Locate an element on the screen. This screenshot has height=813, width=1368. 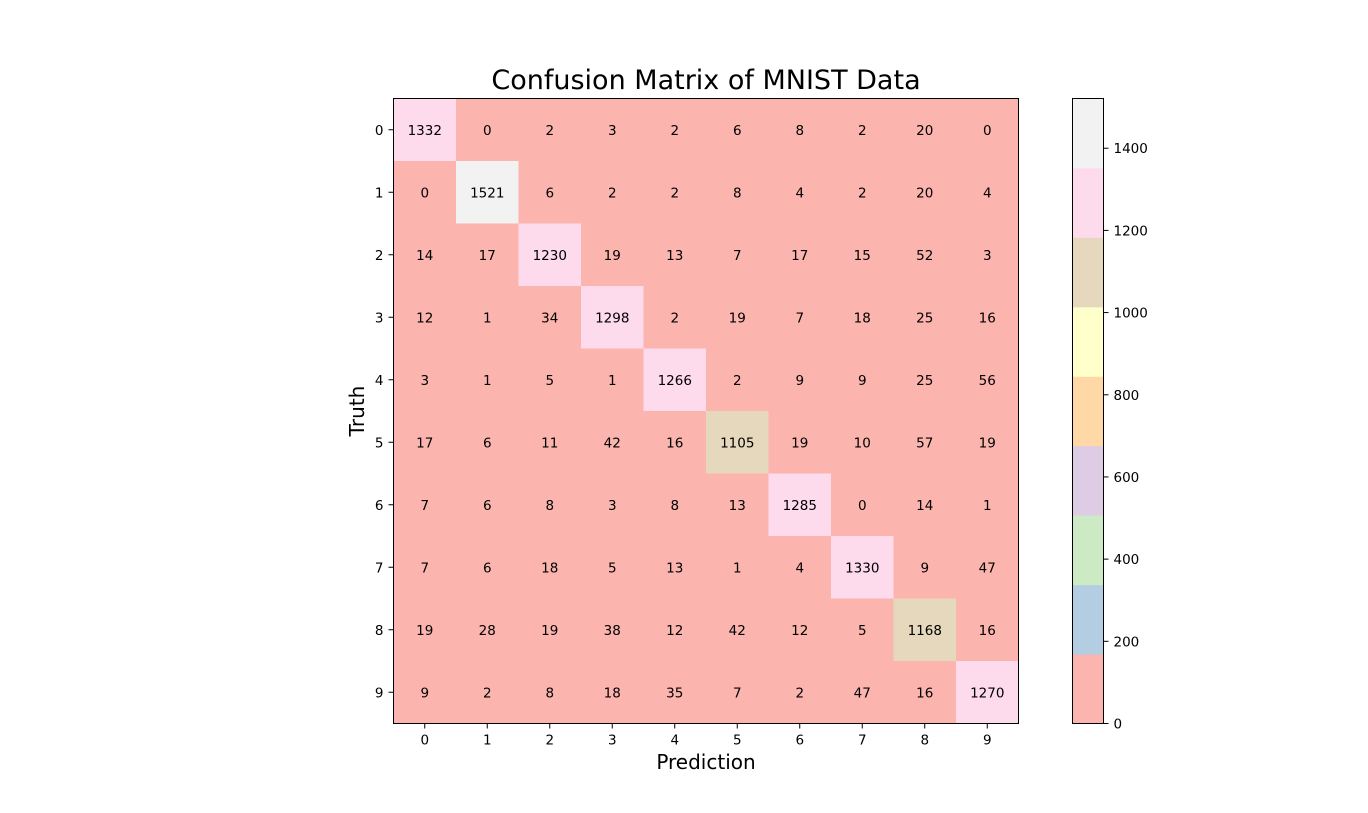
cell-value-label: 42 is located at coordinates (737, 631).